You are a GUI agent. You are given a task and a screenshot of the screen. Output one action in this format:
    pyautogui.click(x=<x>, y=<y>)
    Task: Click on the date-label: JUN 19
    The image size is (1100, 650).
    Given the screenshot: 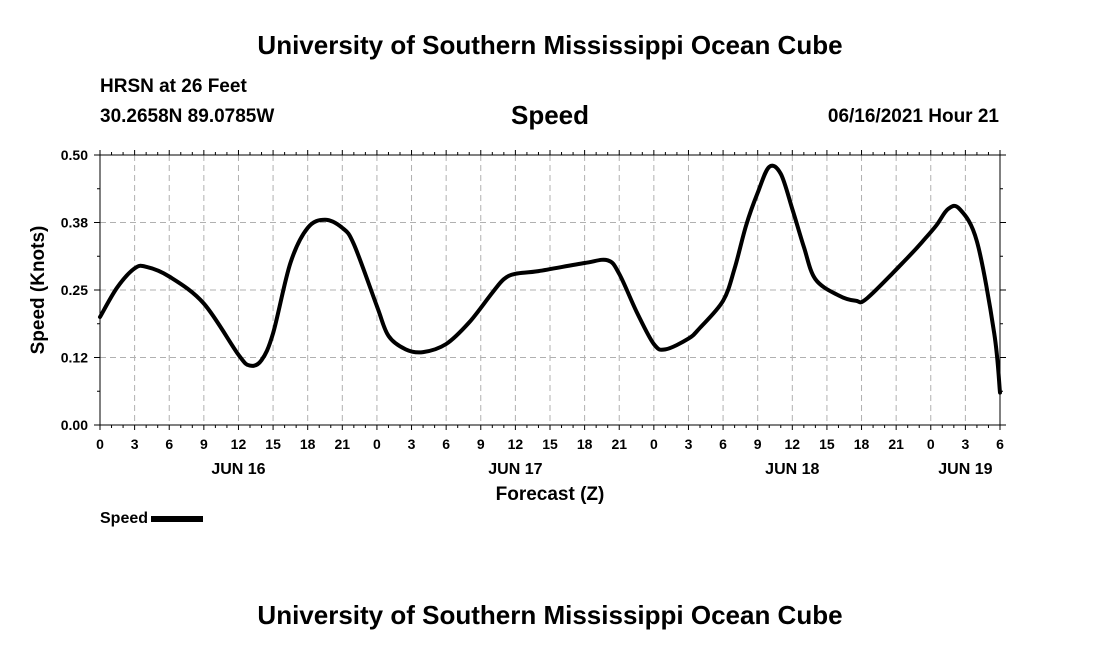 What is the action you would take?
    pyautogui.click(x=965, y=469)
    